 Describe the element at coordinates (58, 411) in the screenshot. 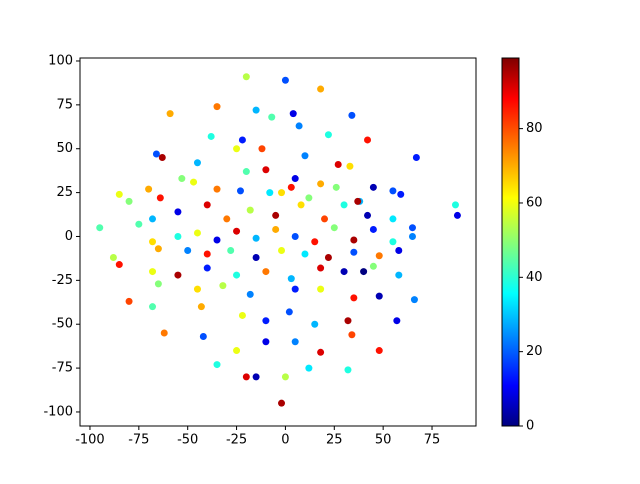

I see `y-tick-label: -100` at that location.